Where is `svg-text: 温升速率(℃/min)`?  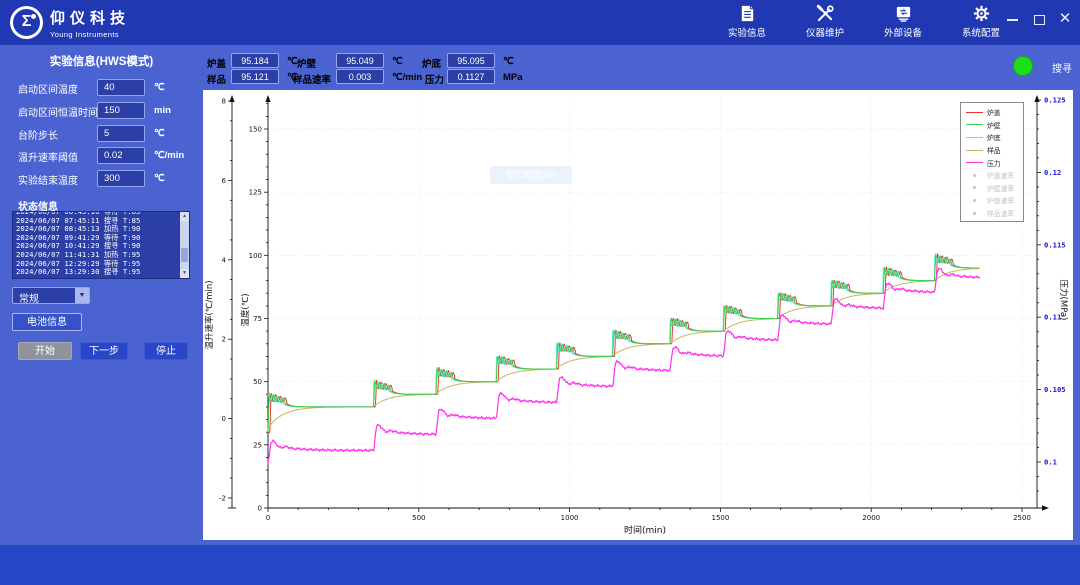
svg-text: 温升速率(℃/min) is located at coordinates (209, 314).